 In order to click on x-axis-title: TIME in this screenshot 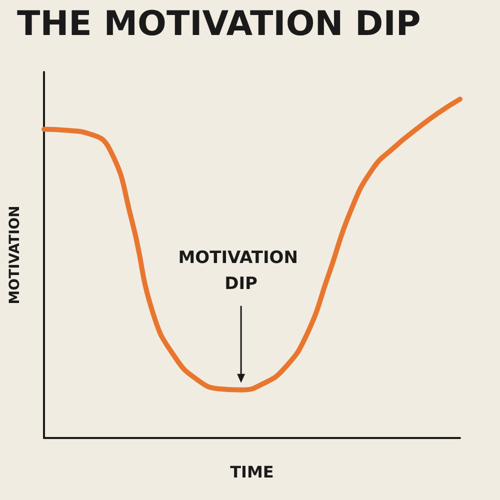, I will do `click(252, 472)`.